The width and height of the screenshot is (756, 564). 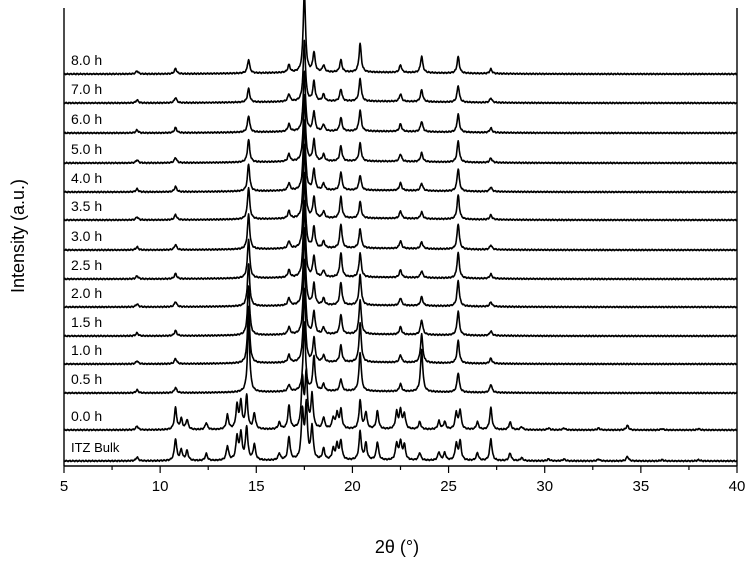 What do you see at coordinates (86, 206) in the screenshot?
I see `series-label-3-5-h: 3.5 h` at bounding box center [86, 206].